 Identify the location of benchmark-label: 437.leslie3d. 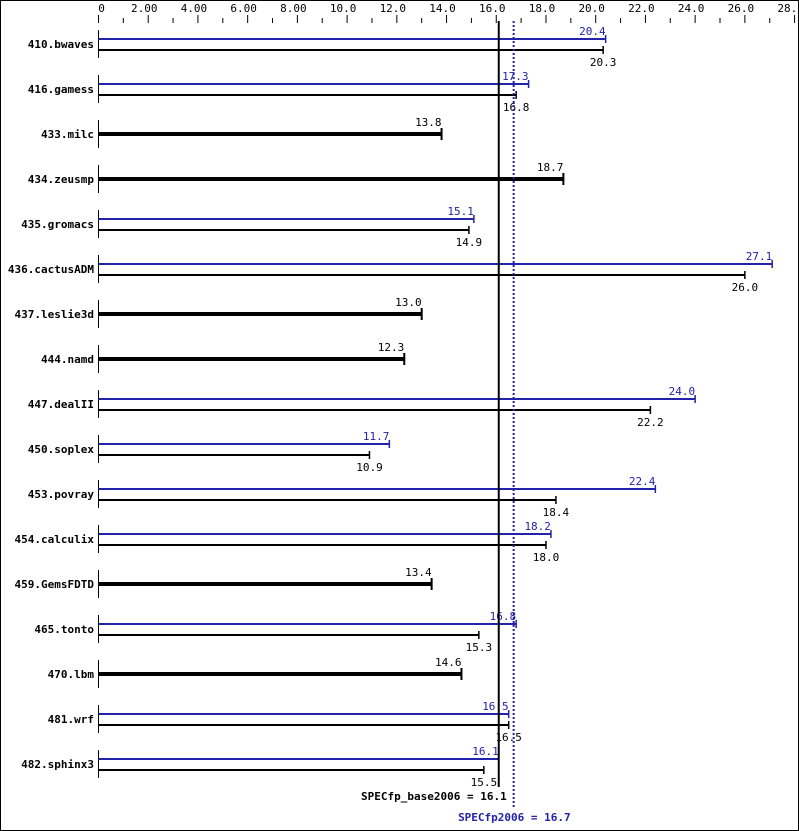
(54, 314).